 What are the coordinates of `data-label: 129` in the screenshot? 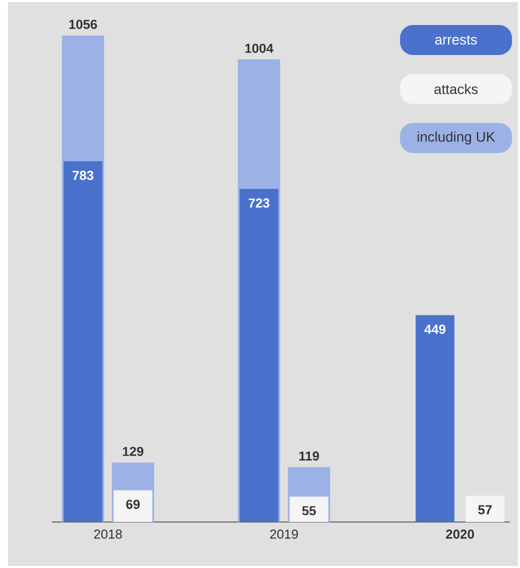 It's located at (133, 451).